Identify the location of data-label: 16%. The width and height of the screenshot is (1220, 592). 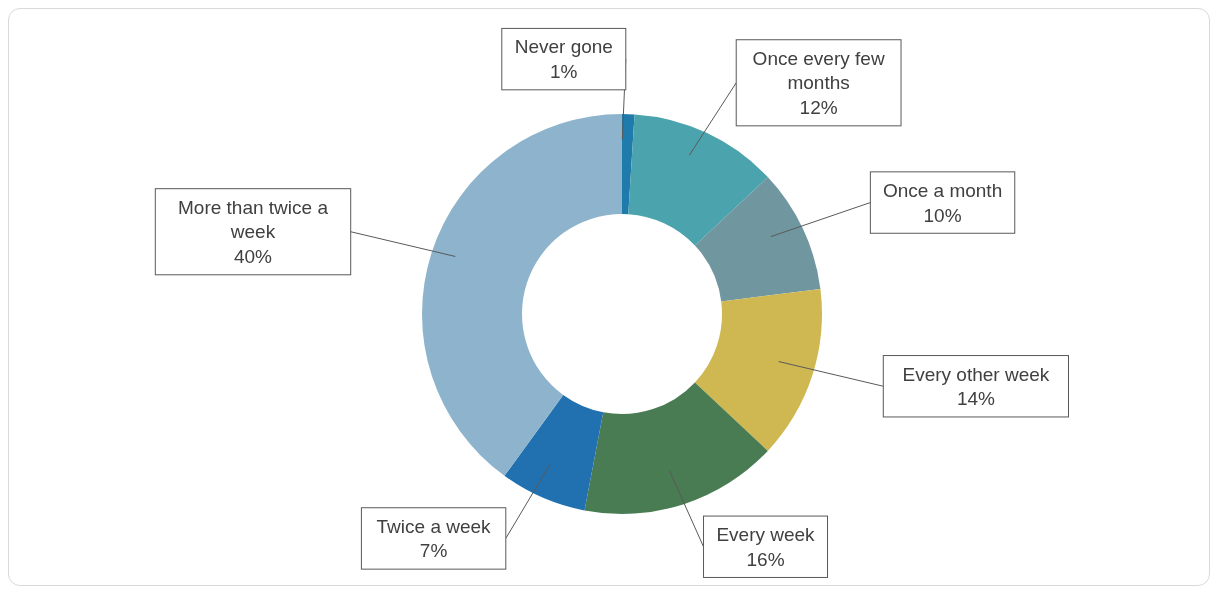
(765, 559).